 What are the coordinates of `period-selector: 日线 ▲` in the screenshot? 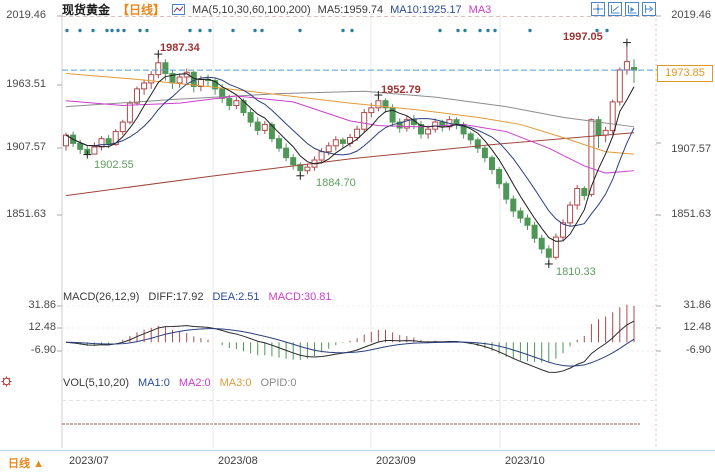 It's located at (26, 463).